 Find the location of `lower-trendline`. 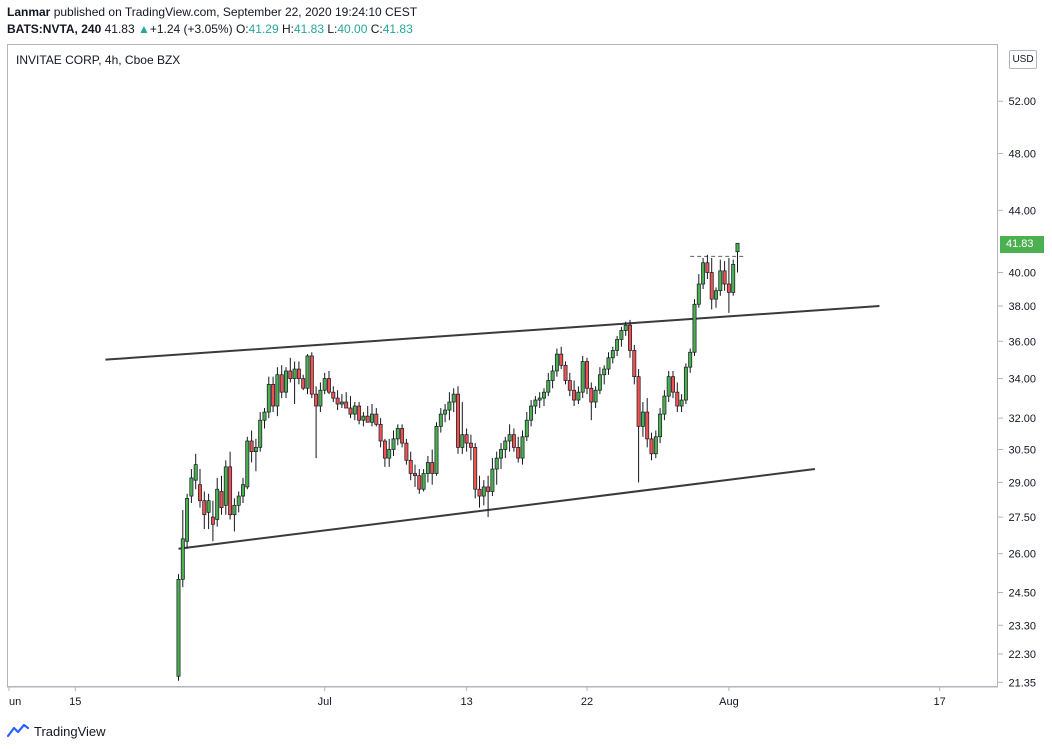

lower-trendline is located at coordinates (497, 509).